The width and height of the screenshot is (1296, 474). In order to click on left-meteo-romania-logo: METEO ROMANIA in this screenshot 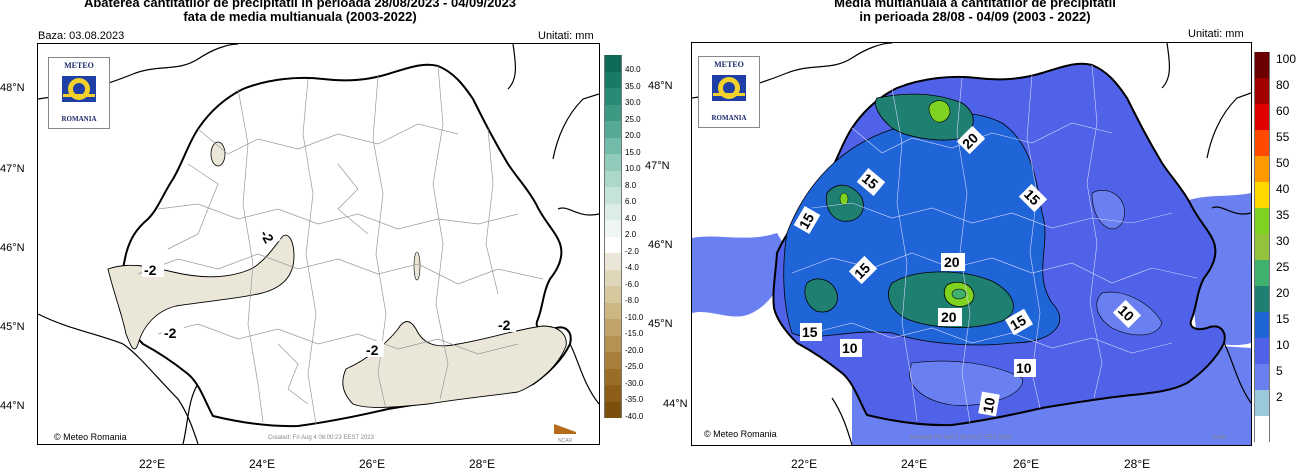, I will do `click(79, 93)`.